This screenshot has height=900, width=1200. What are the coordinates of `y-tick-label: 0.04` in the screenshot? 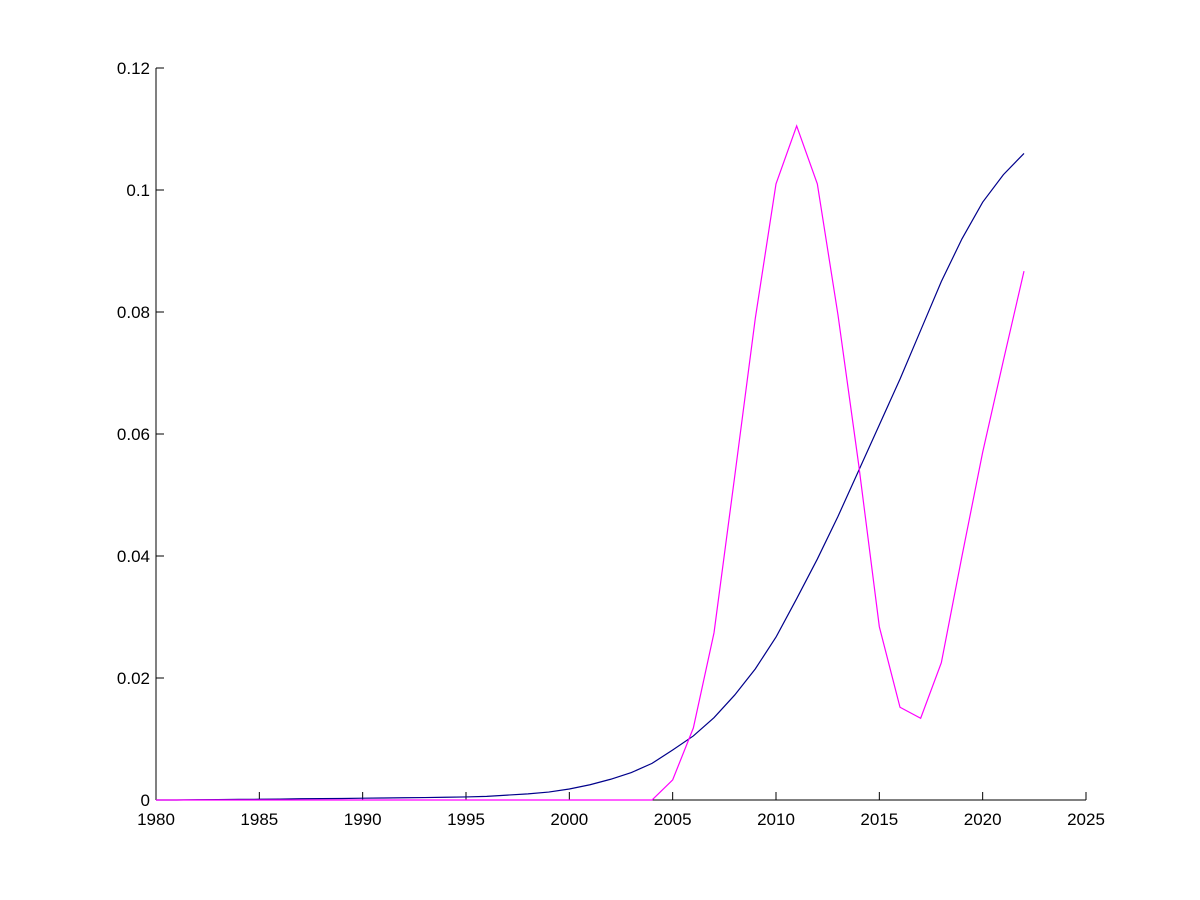 It's located at (133, 556).